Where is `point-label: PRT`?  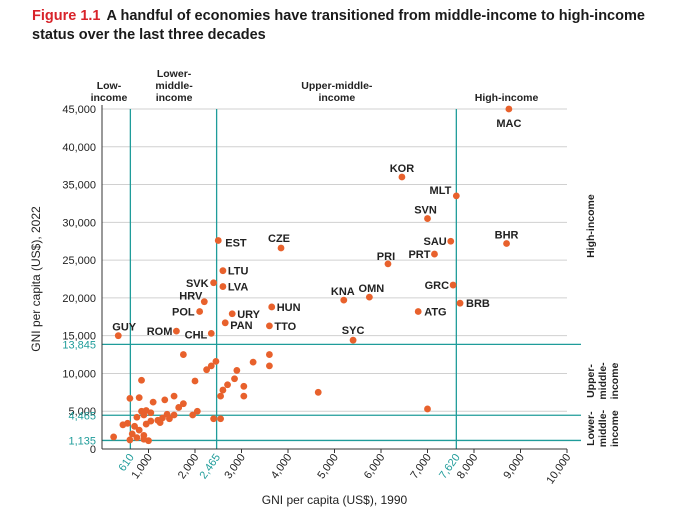 point-label: PRT is located at coordinates (419, 255).